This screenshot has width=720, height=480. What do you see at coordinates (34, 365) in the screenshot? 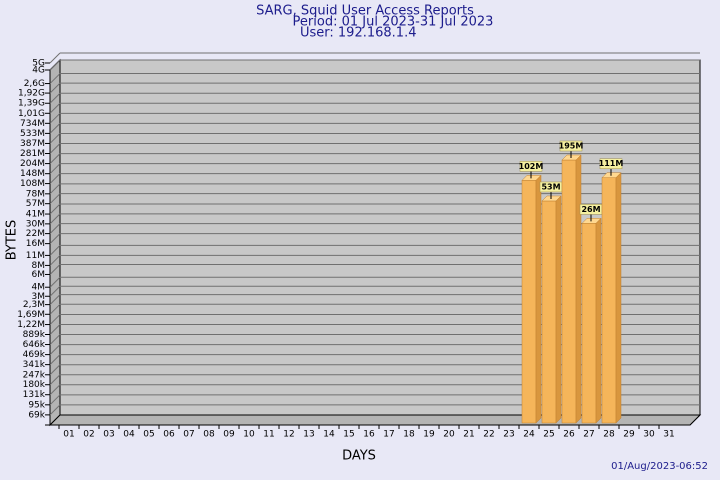
I see `y-tick-label: 341k` at bounding box center [34, 365].